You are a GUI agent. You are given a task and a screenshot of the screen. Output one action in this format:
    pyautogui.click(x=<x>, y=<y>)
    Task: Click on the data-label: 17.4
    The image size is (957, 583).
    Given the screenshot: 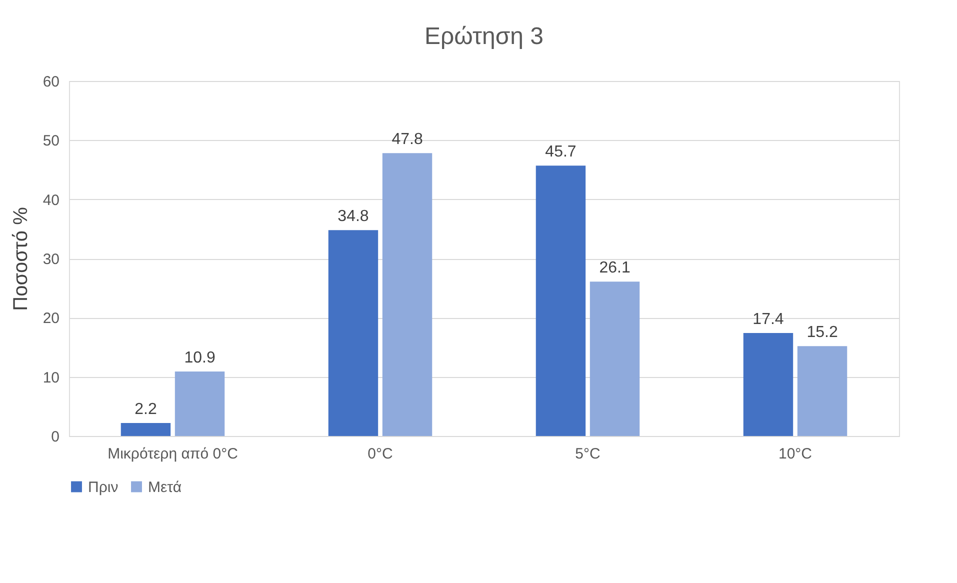 What is the action you would take?
    pyautogui.click(x=768, y=319)
    